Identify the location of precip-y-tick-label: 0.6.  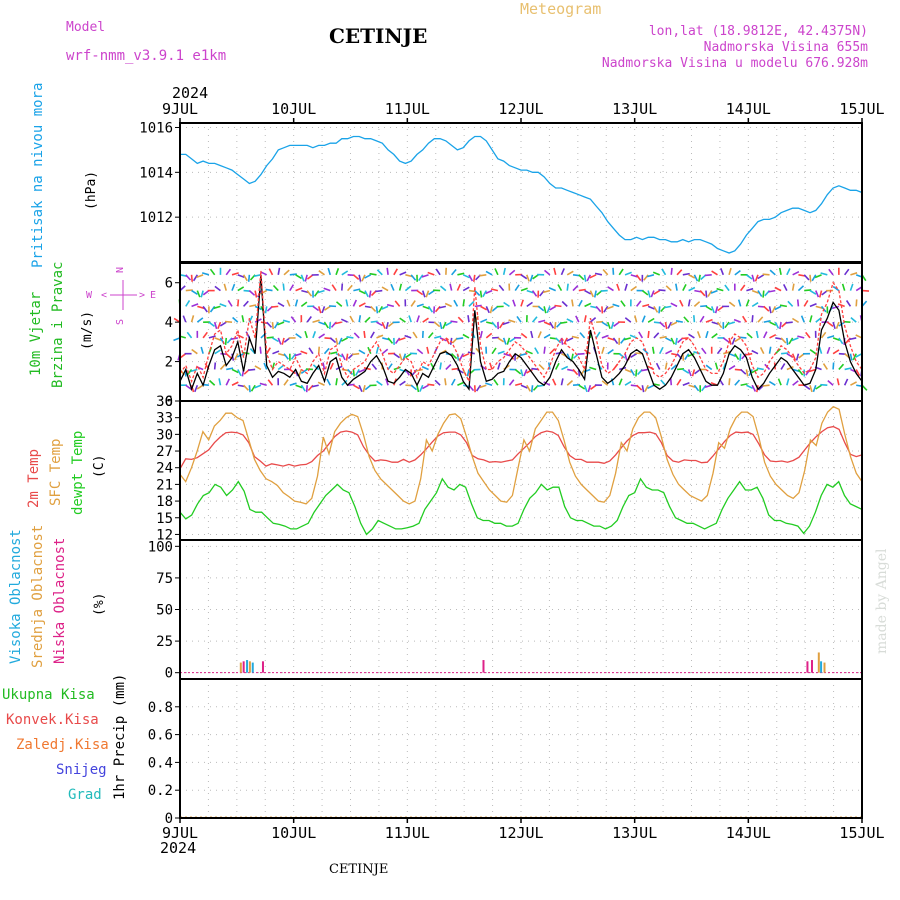
(160, 736).